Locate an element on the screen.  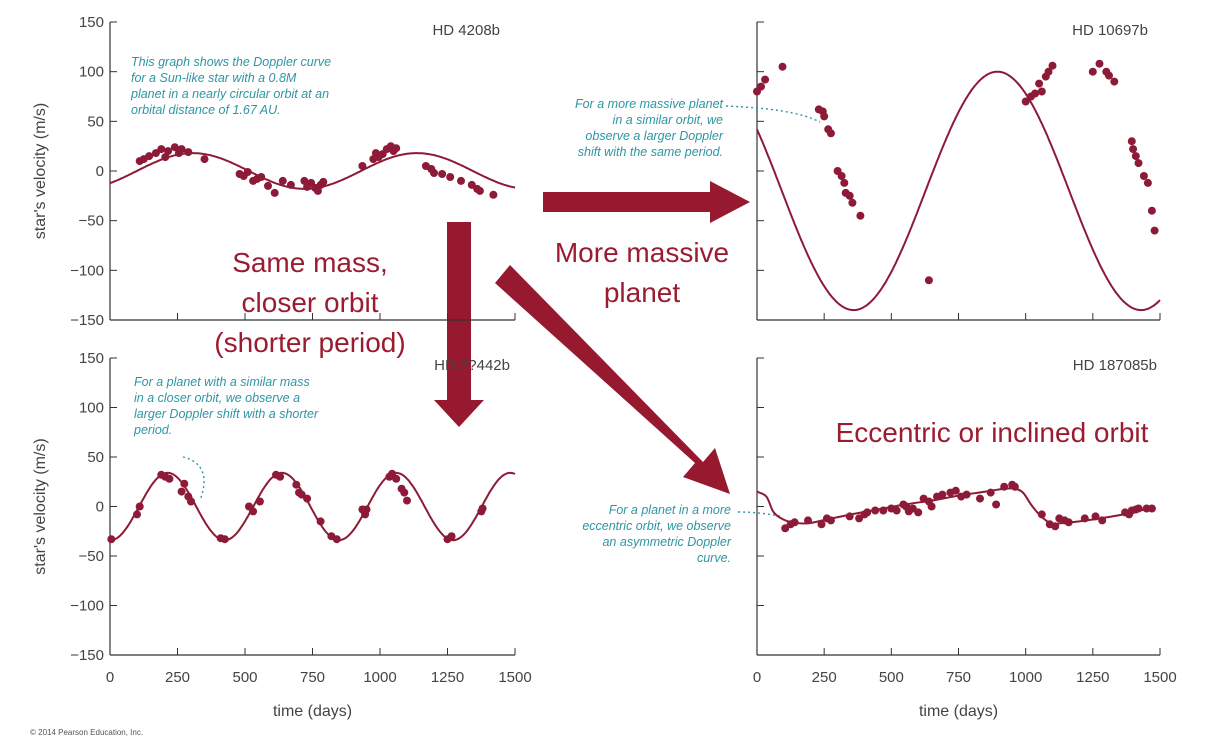
y-tick-label: −100 is located at coordinates (87, 606).